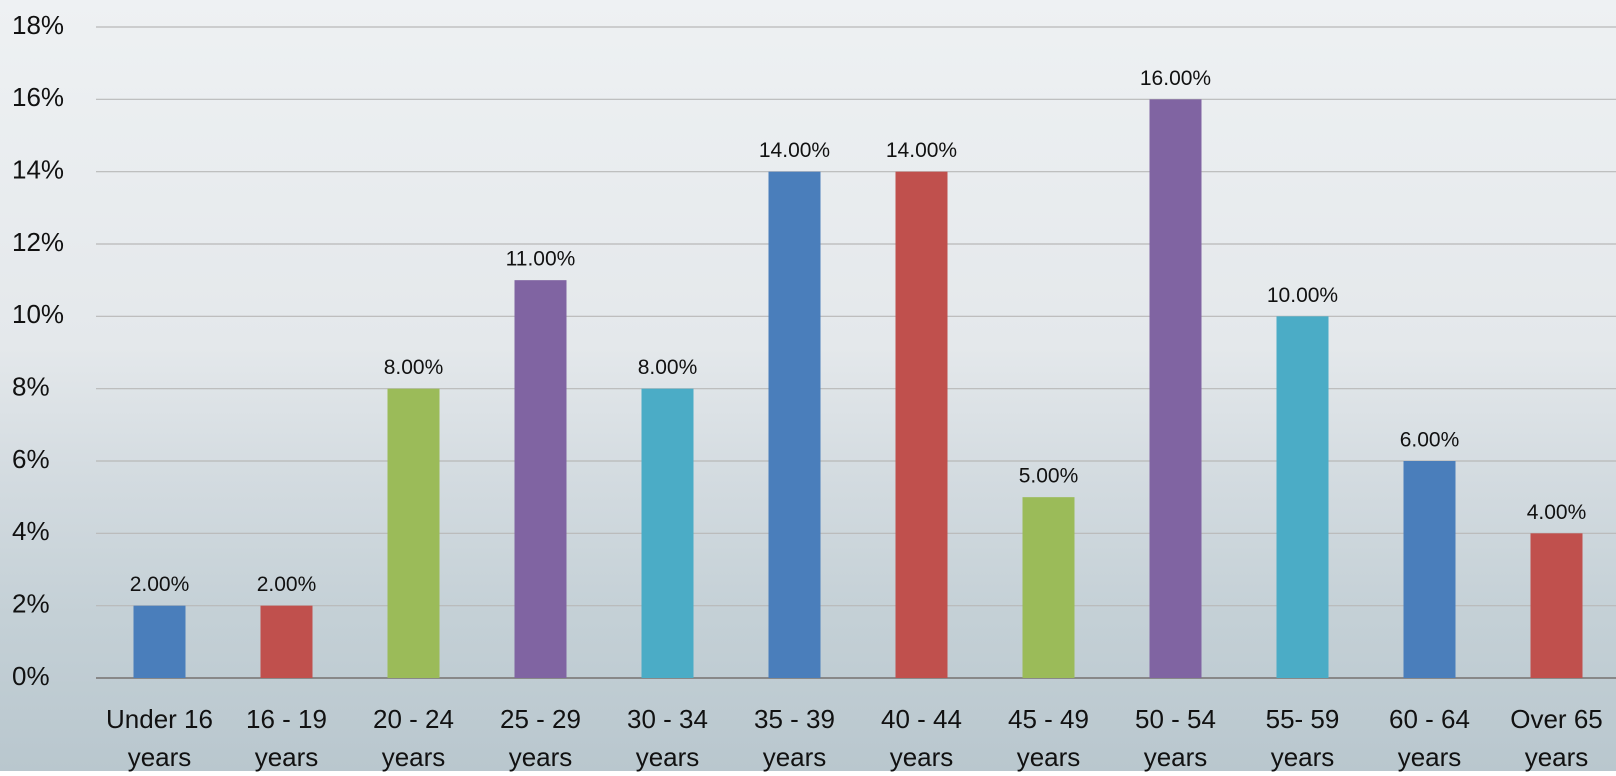 The image size is (1616, 776). What do you see at coordinates (540, 738) in the screenshot?
I see `x-tick-label: 25 - 29 years` at bounding box center [540, 738].